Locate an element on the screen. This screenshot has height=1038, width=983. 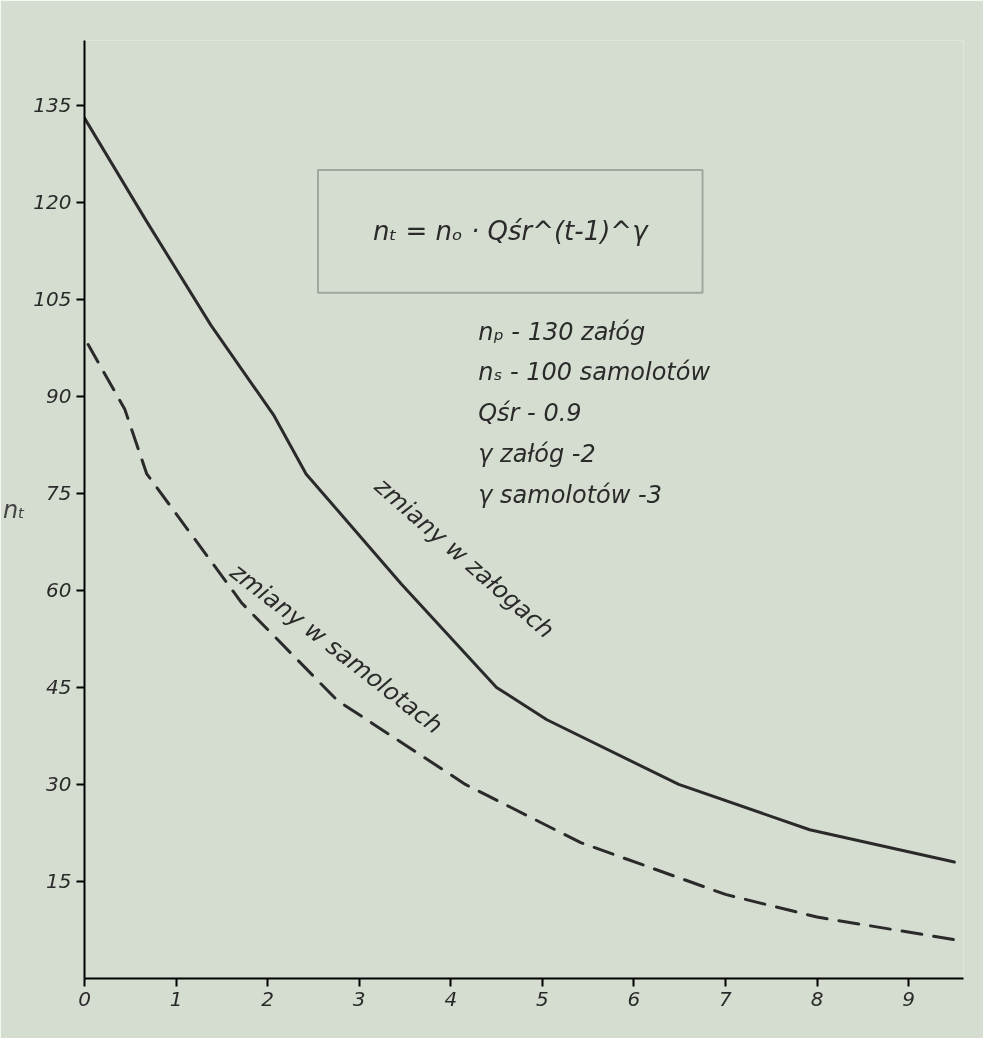
y-tick-label: 60 is located at coordinates (59, 590).